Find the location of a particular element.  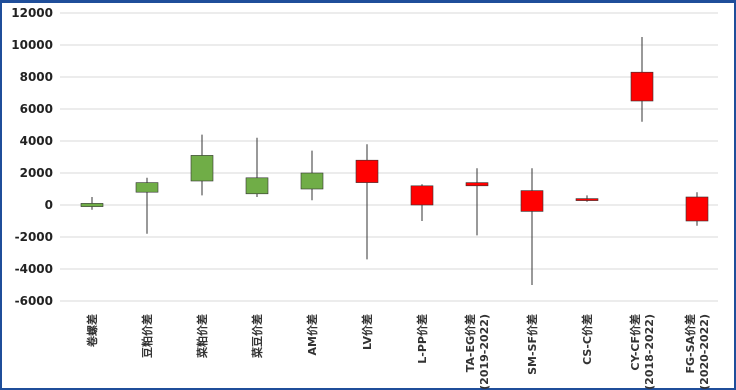

x-tick-label: (2020-2022) is located at coordinates (704, 351).